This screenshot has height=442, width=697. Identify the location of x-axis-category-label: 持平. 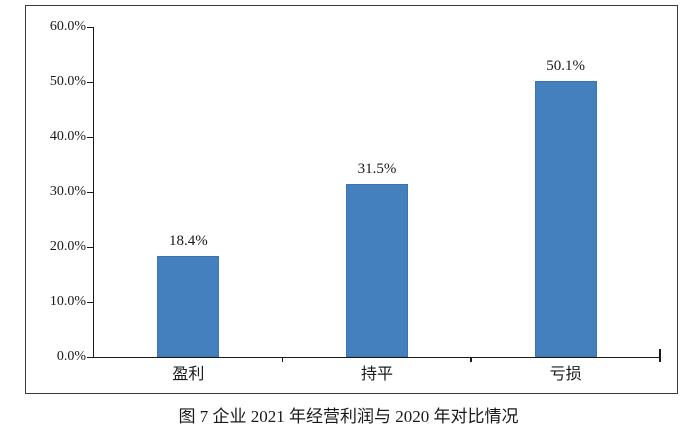
(376, 374).